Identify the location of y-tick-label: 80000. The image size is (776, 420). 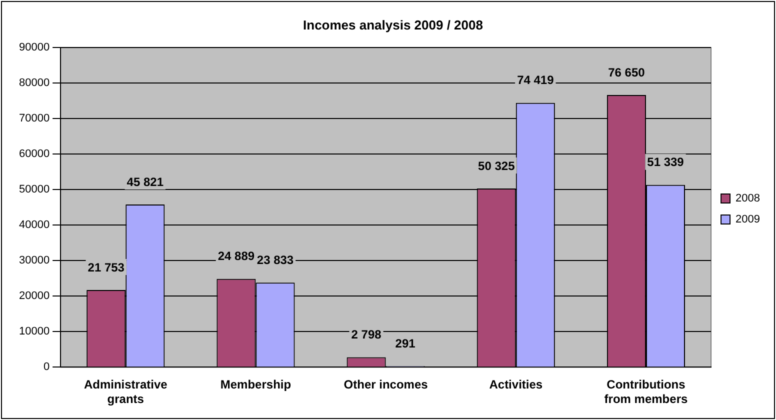
(34, 83).